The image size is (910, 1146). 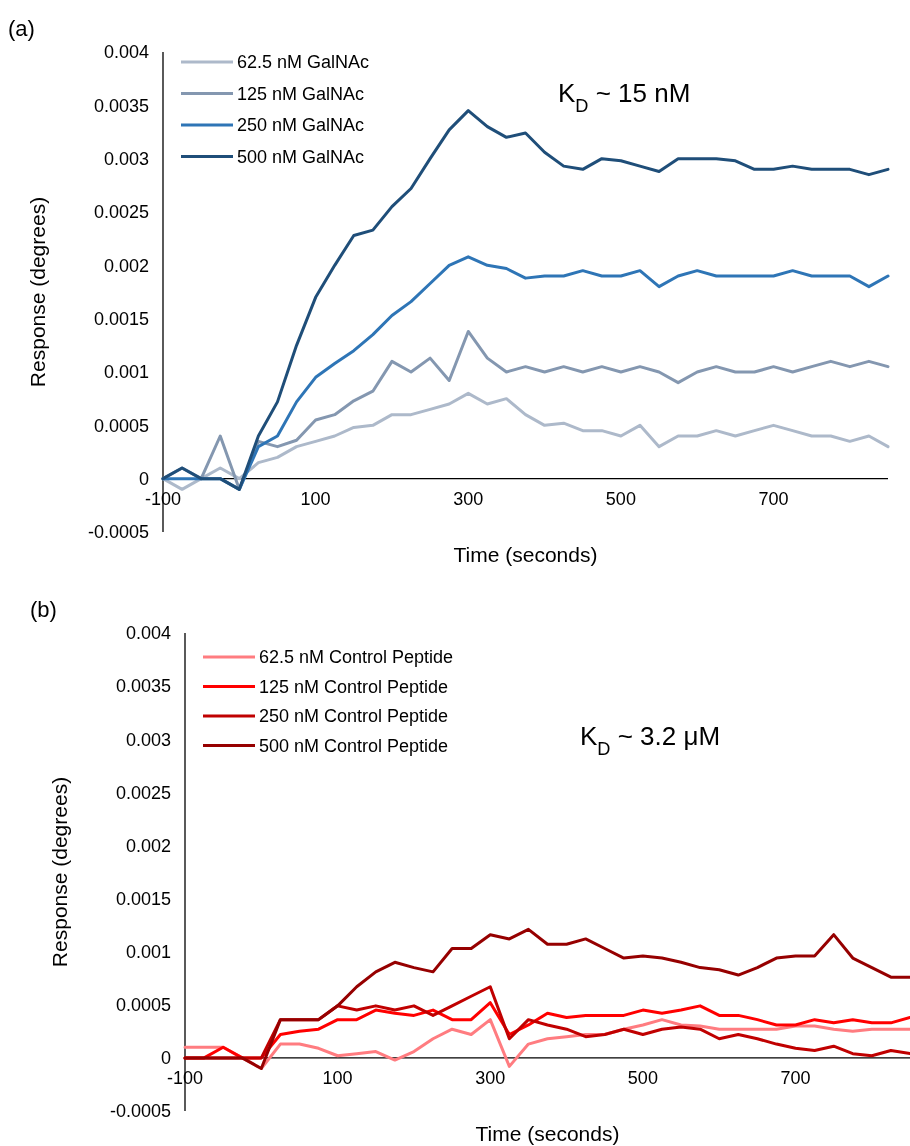 I want to click on chart-title: (b), so click(x=43, y=609).